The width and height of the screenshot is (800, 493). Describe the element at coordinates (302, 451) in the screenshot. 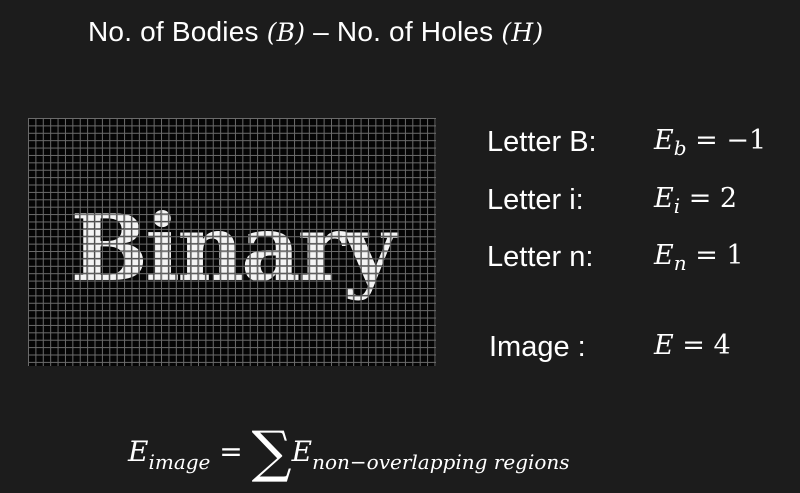

I see `formula-rhs-var: E` at that location.